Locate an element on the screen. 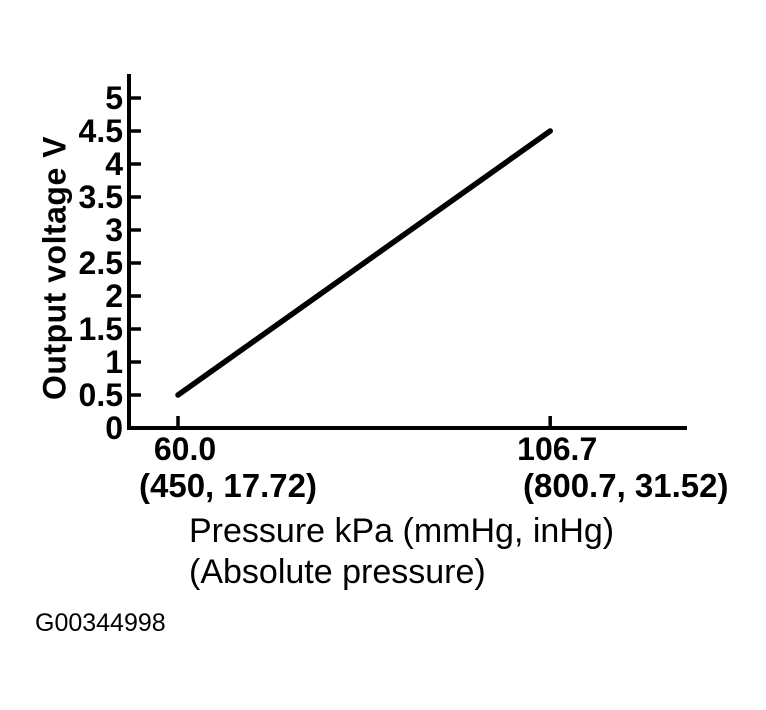 The height and width of the screenshot is (710, 766). y-tick-label: 2.5 is located at coordinates (101, 263).